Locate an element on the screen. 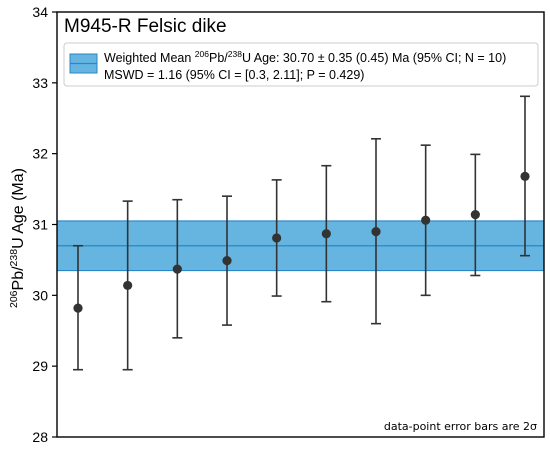  legend-line-1-sup-206: 206 is located at coordinates (202, 54).